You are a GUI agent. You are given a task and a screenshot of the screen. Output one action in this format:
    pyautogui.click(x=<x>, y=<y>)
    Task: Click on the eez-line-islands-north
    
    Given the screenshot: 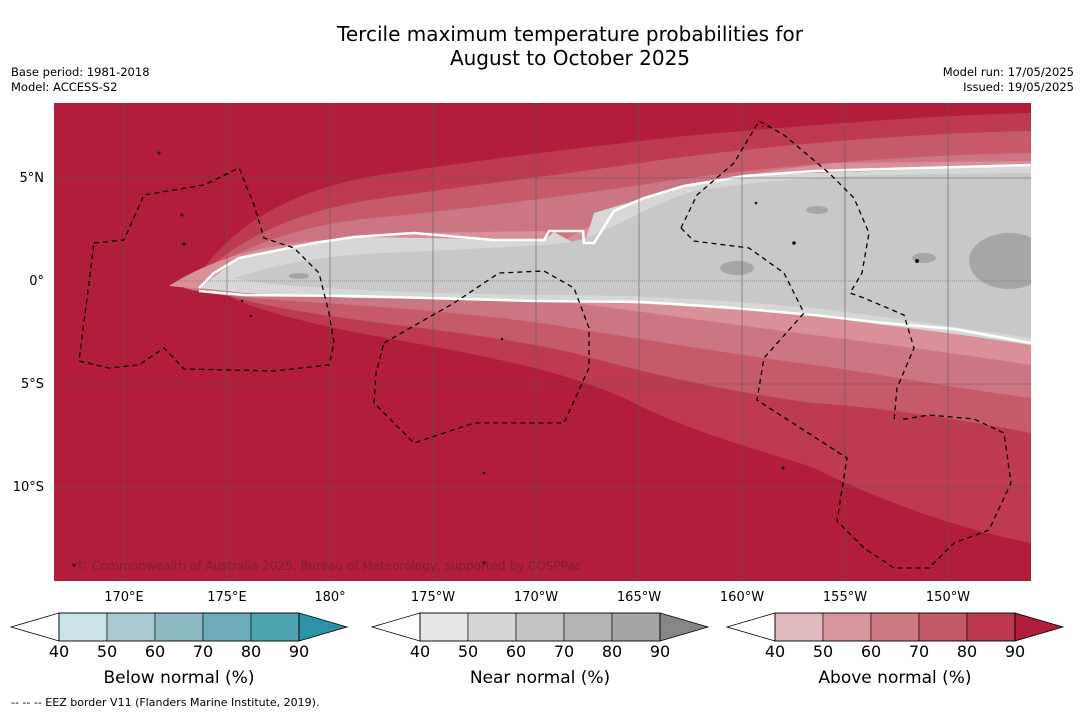 What is the action you would take?
    pyautogui.click(x=797, y=271)
    